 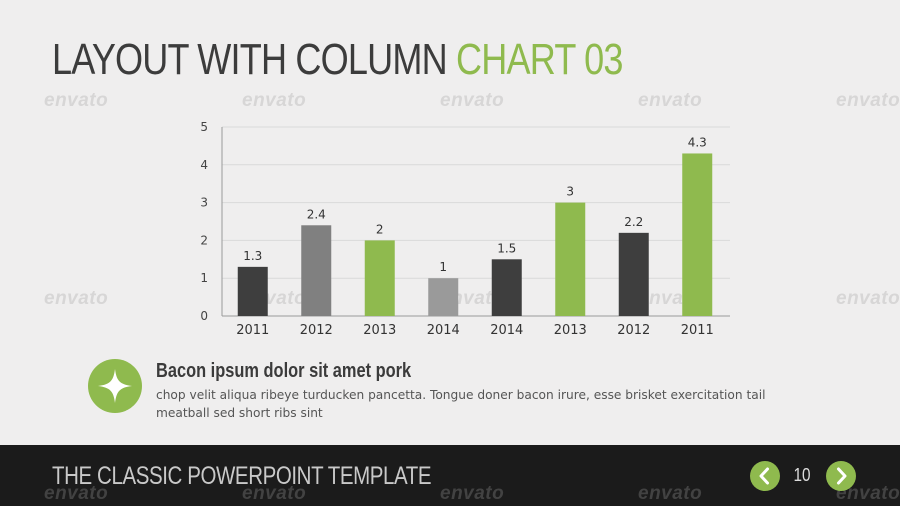 What do you see at coordinates (539, 59) in the screenshot?
I see `title-accent: CHART 03` at bounding box center [539, 59].